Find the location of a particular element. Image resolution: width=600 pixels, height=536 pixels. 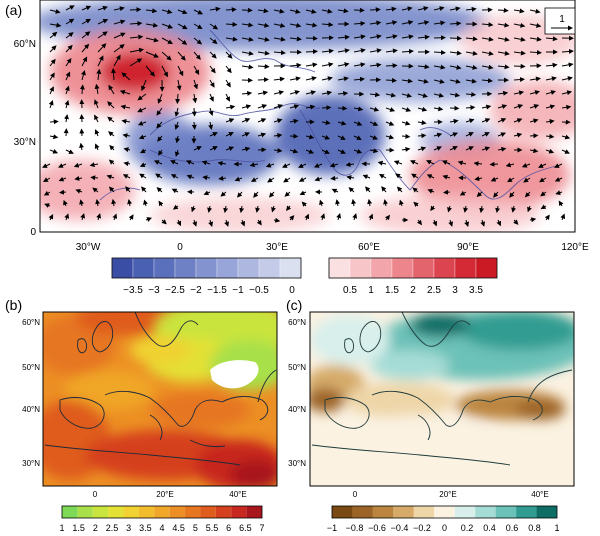

panel-a-lon-tick: 0 is located at coordinates (180, 247).